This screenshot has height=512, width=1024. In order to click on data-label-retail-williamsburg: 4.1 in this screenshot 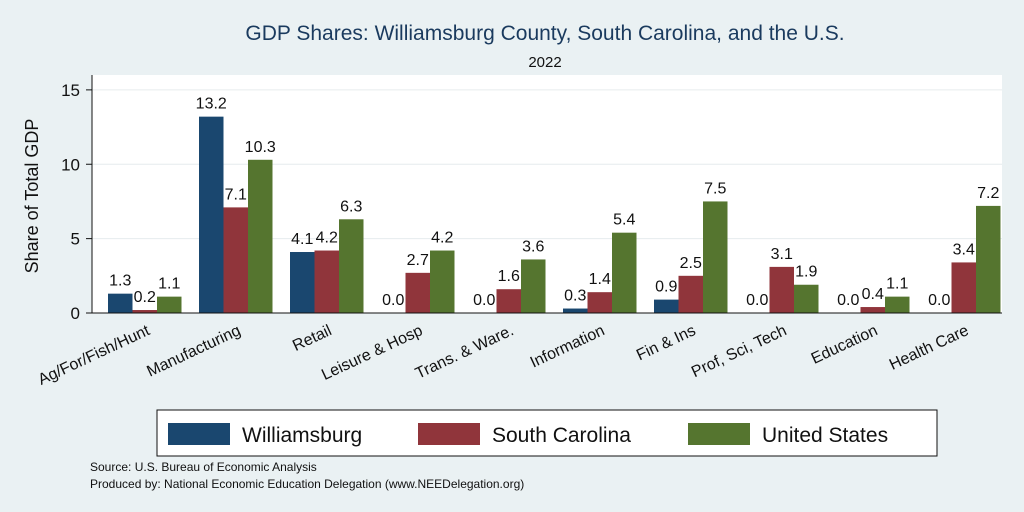, I will do `click(302, 239)`.